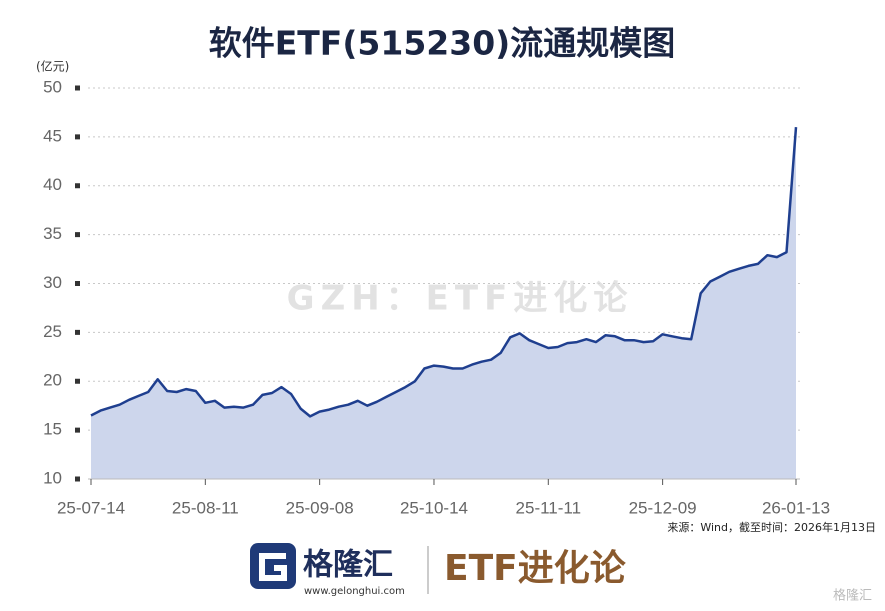 The width and height of the screenshot is (885, 611). Describe the element at coordinates (852, 596) in the screenshot. I see `corner-watermark: 格隆汇` at that location.